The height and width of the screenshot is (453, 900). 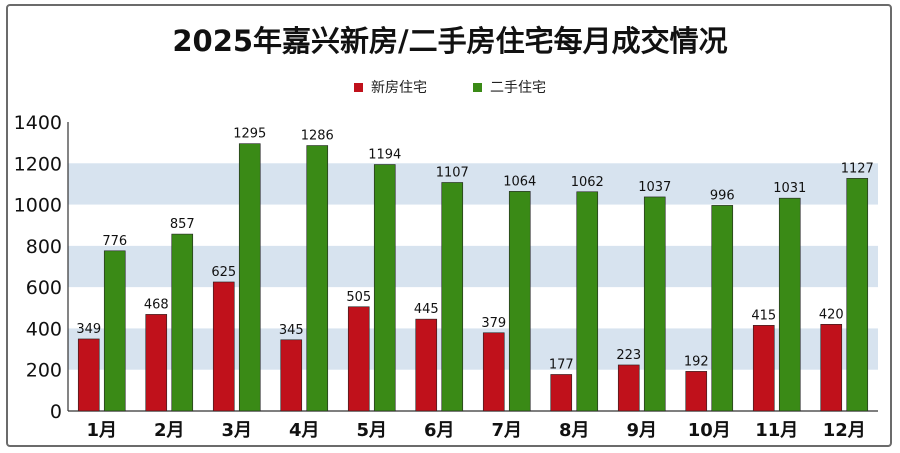 I want to click on value-label-new-homes: 505, so click(x=358, y=297).